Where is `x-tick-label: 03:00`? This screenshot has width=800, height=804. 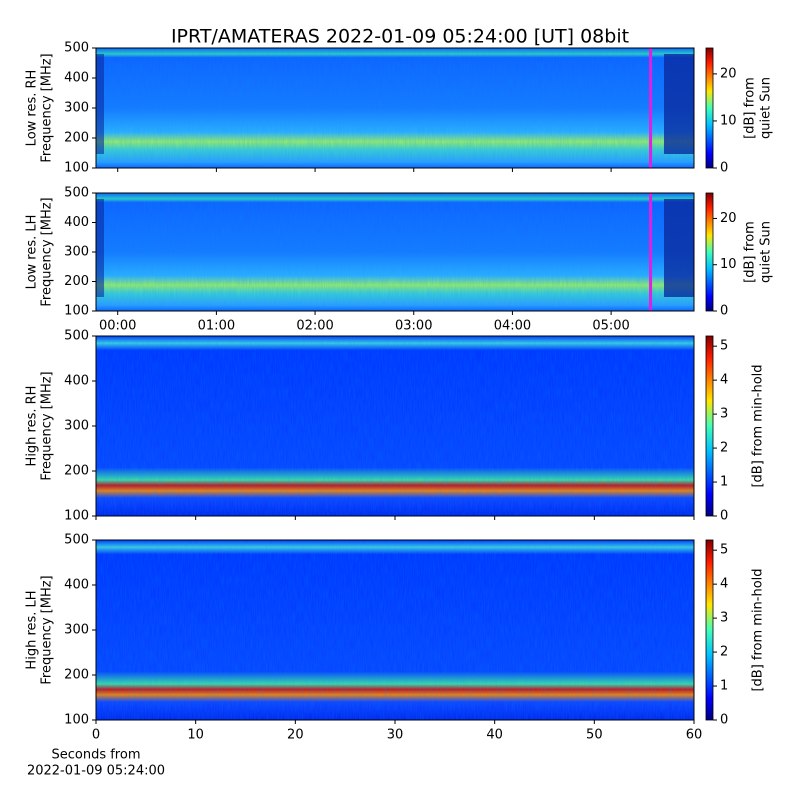 x-tick-label: 03:00 is located at coordinates (413, 326).